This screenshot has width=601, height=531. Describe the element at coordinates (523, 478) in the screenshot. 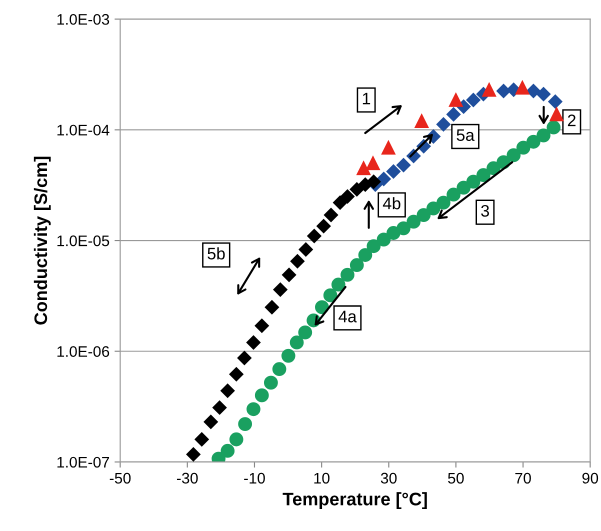

I see `x-tick-label: 70` at that location.